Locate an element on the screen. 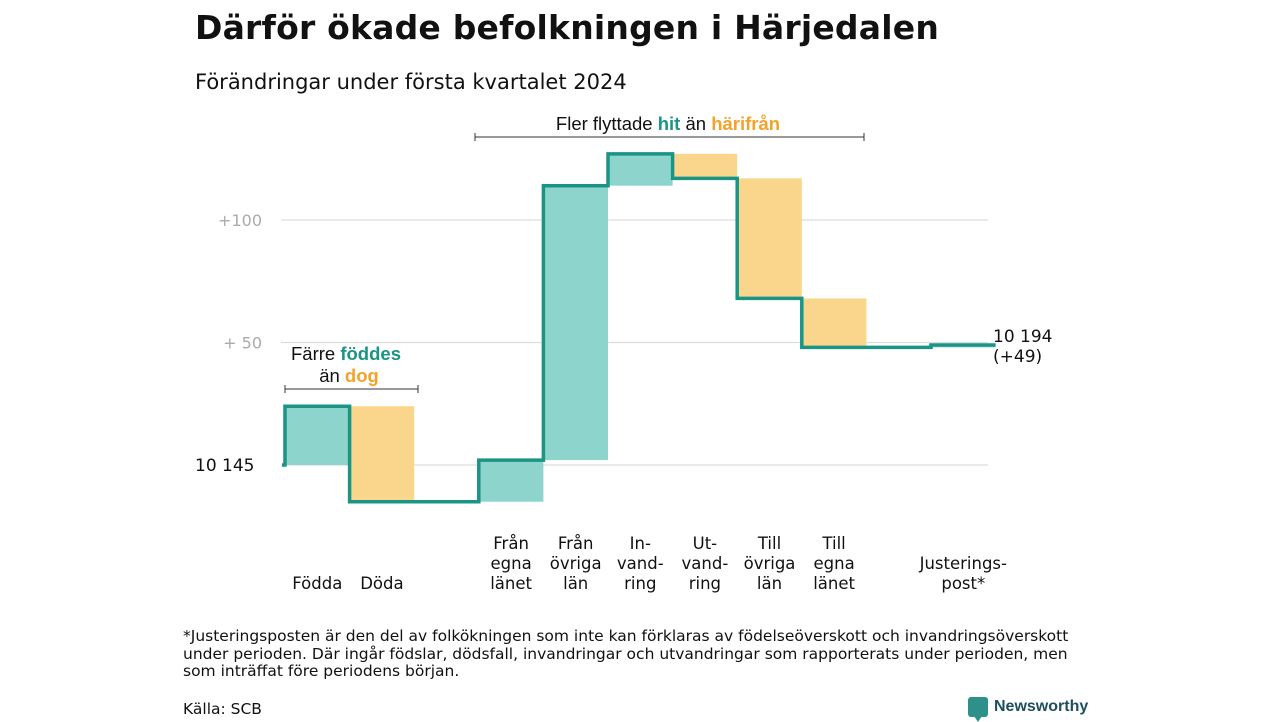 This screenshot has height=722, width=1280. start-value-label: 10 145 is located at coordinates (224, 466).